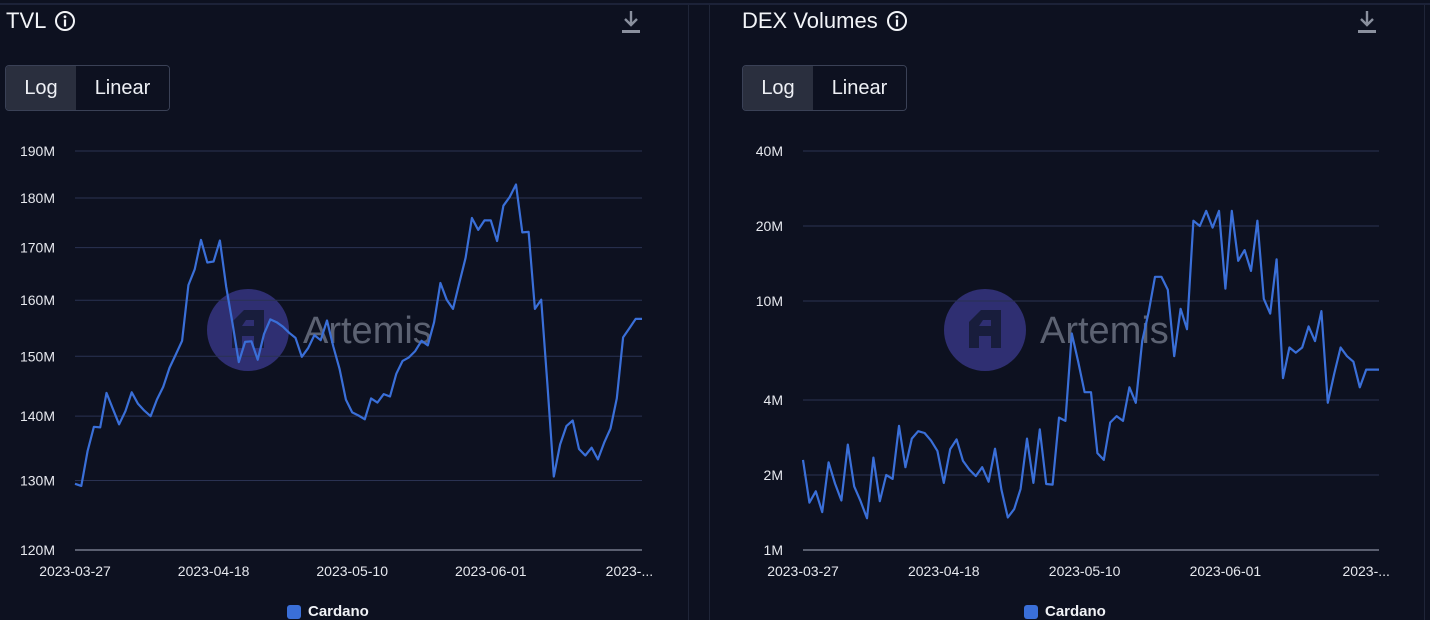  What do you see at coordinates (37, 356) in the screenshot?
I see `y-tick-label: 150M` at bounding box center [37, 356].